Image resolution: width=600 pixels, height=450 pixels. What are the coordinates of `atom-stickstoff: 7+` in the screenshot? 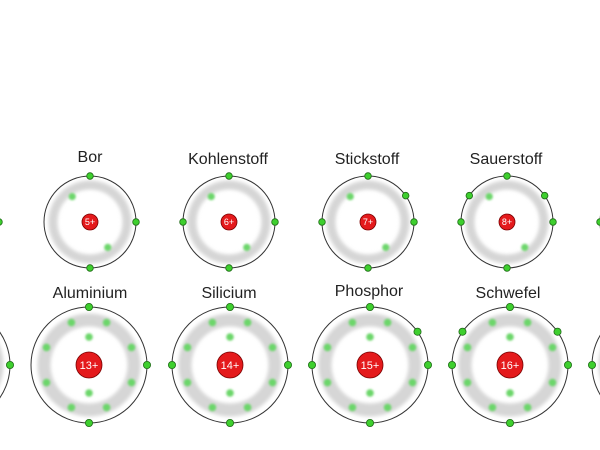 It's located at (368, 222).